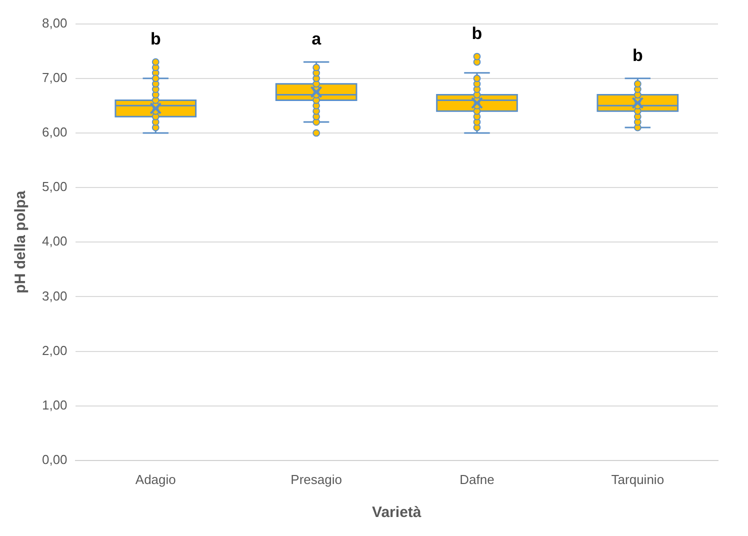  Describe the element at coordinates (477, 479) in the screenshot. I see `x-tick-label: Dafne` at that location.